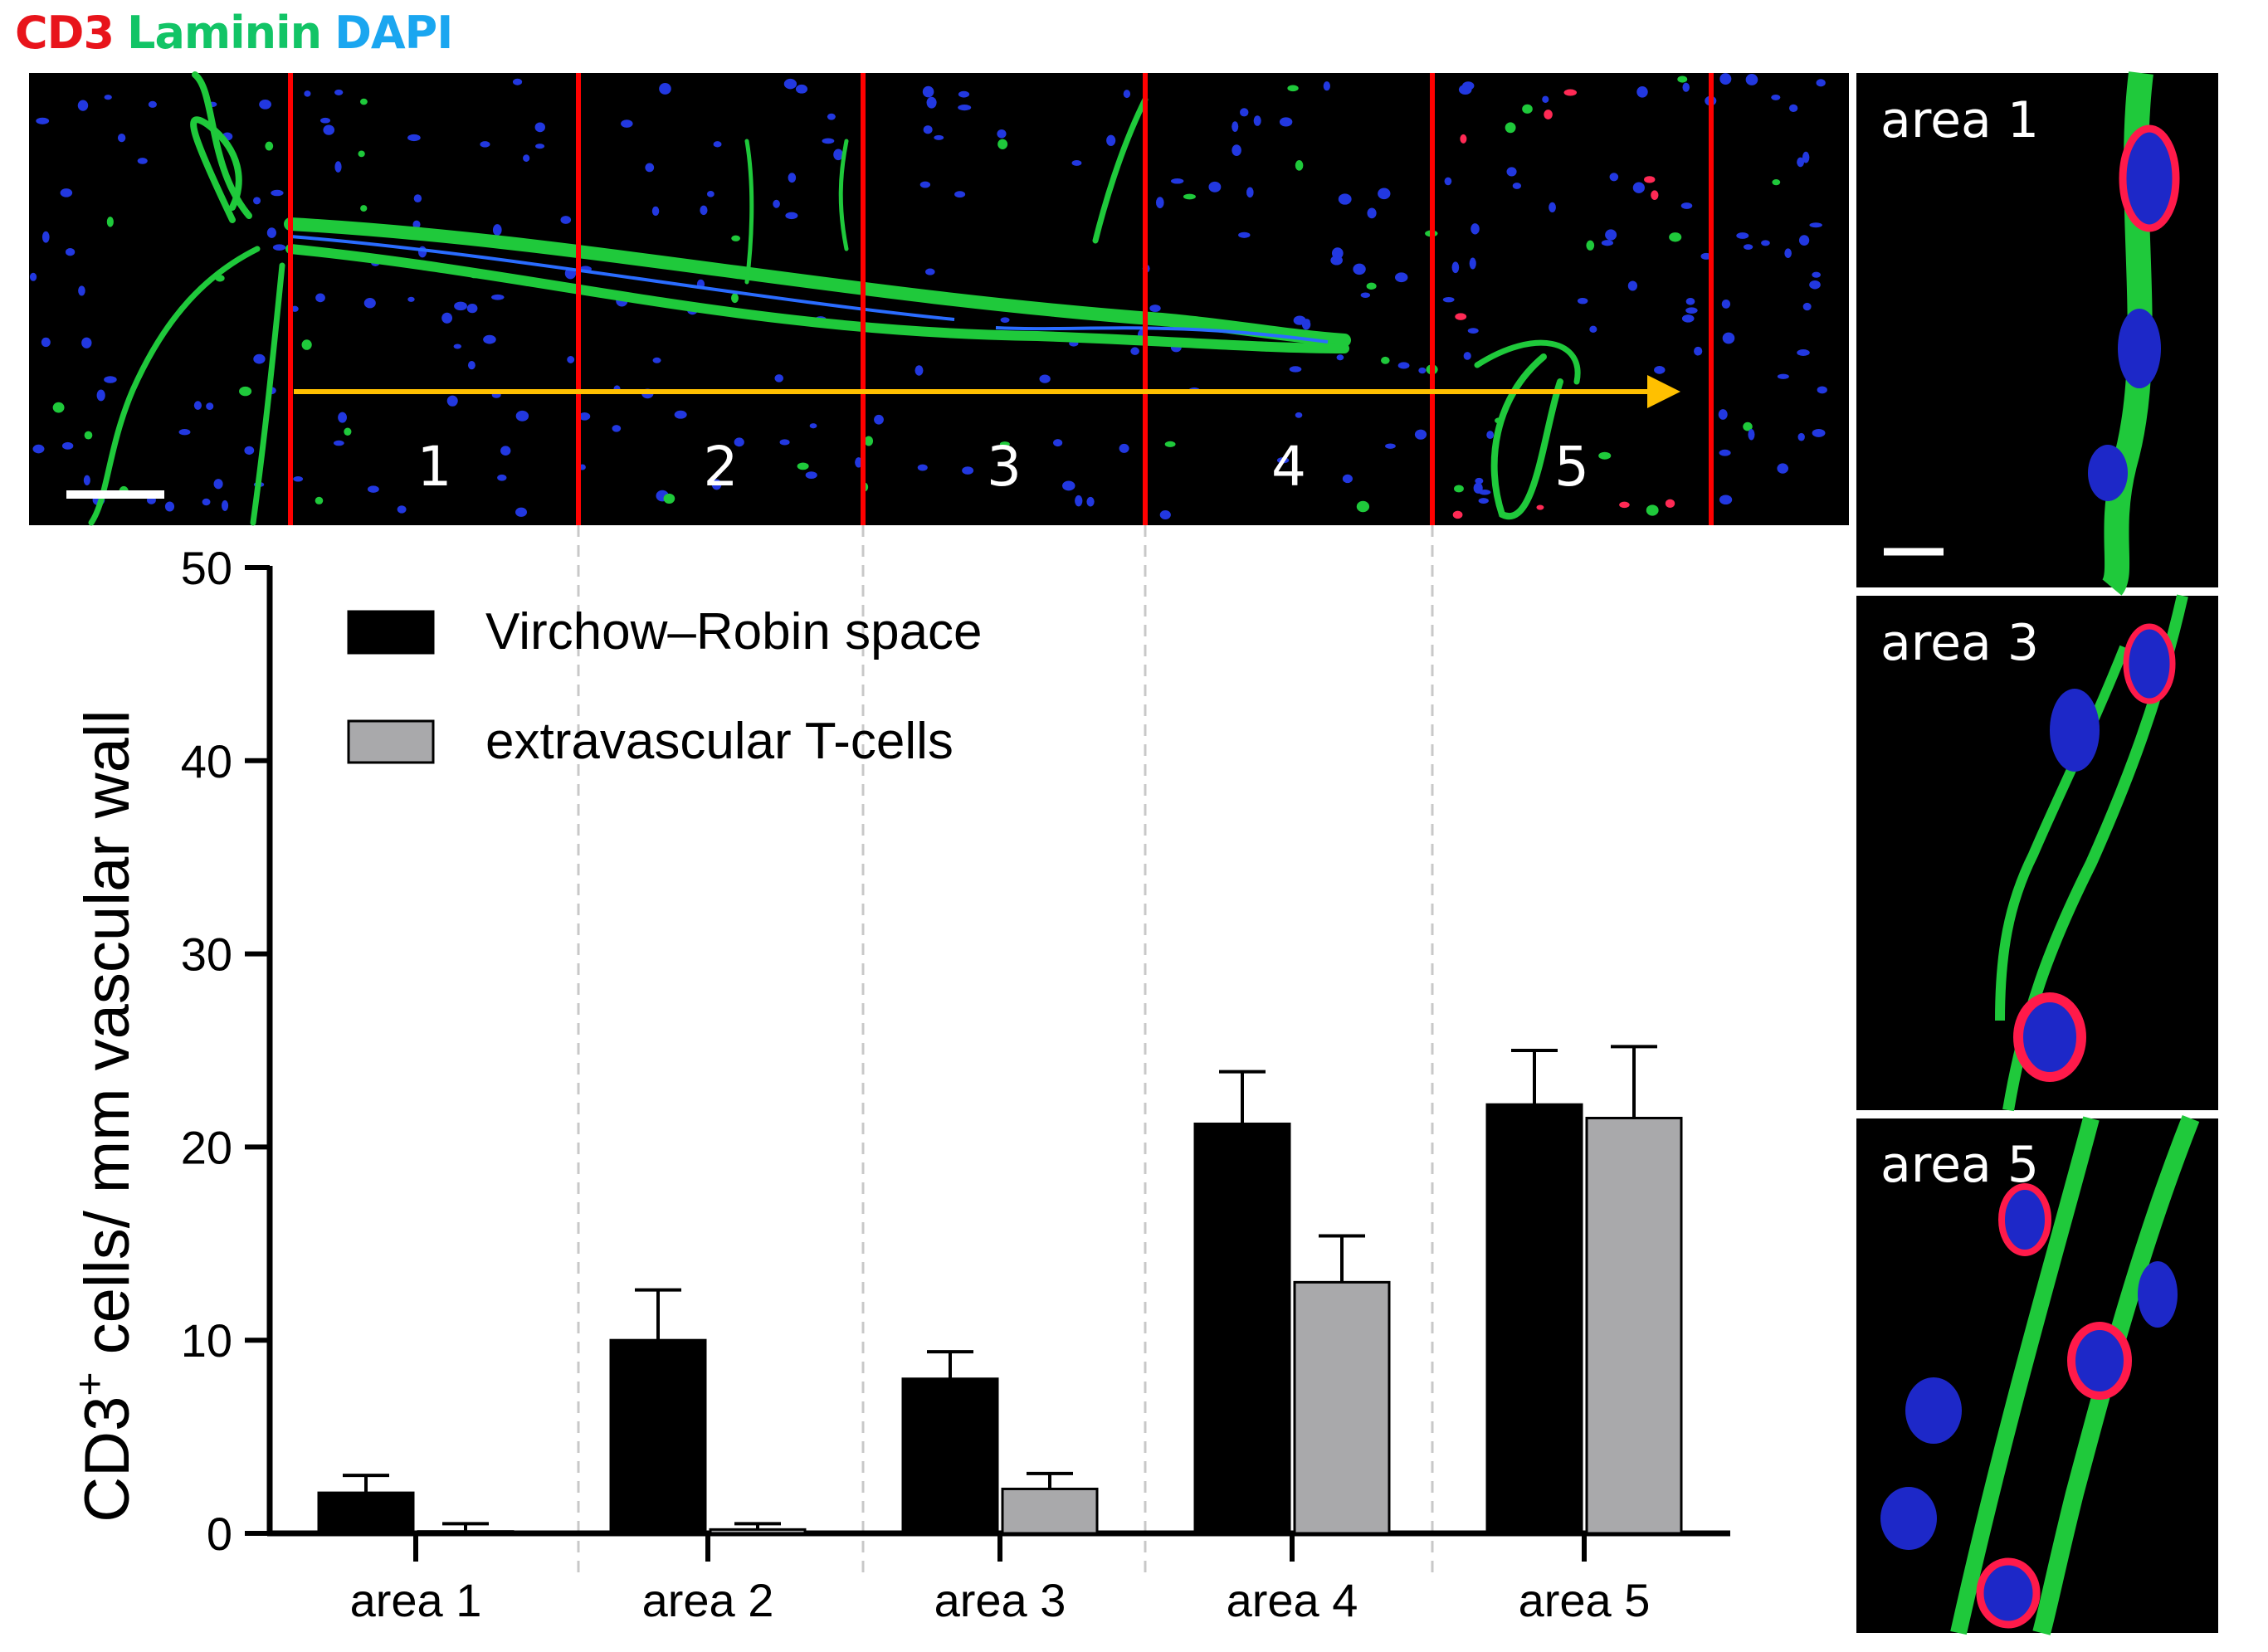 This screenshot has width=2268, height=1652. What do you see at coordinates (758, 1532) in the screenshot?
I see `bar-extravascular` at bounding box center [758, 1532].